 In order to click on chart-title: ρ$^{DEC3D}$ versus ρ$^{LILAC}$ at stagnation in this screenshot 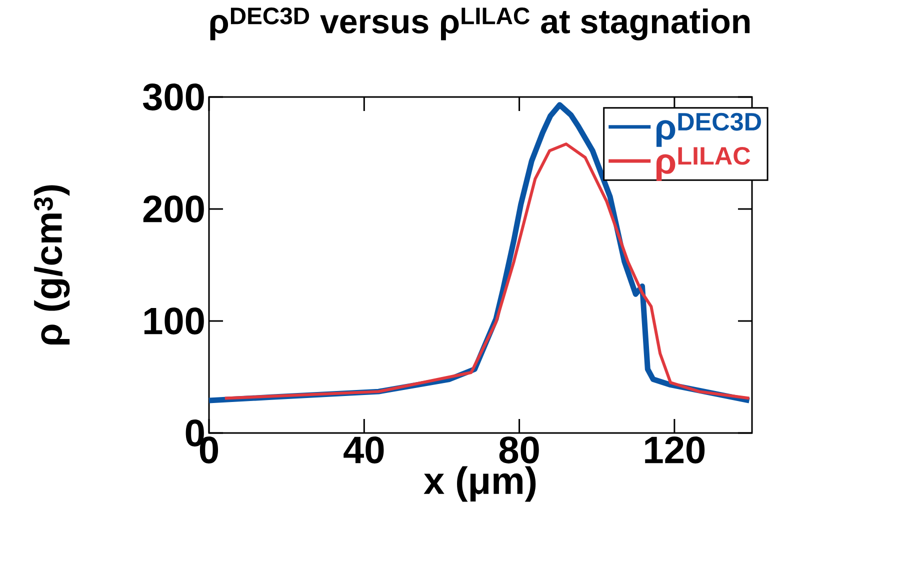, I will do `click(480, 24)`.